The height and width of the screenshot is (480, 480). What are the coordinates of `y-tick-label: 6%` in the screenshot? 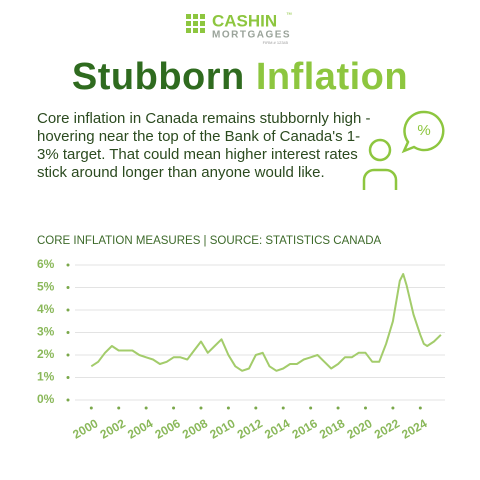 It's located at (46, 264).